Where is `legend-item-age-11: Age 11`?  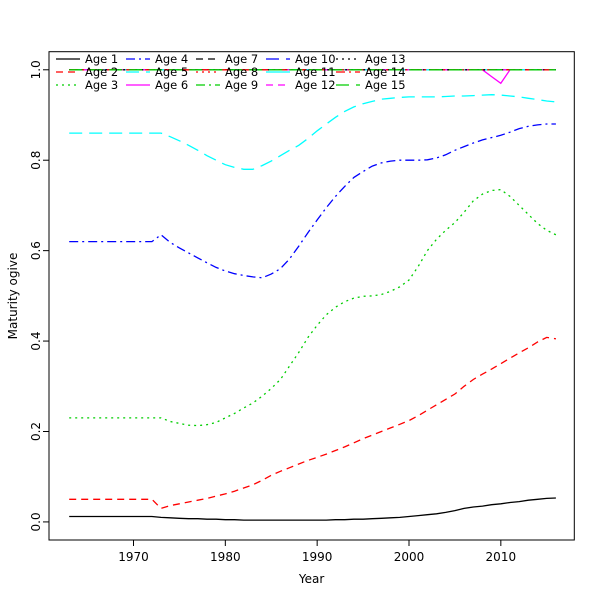 legend-item-age-11: Age 11 is located at coordinates (301, 72).